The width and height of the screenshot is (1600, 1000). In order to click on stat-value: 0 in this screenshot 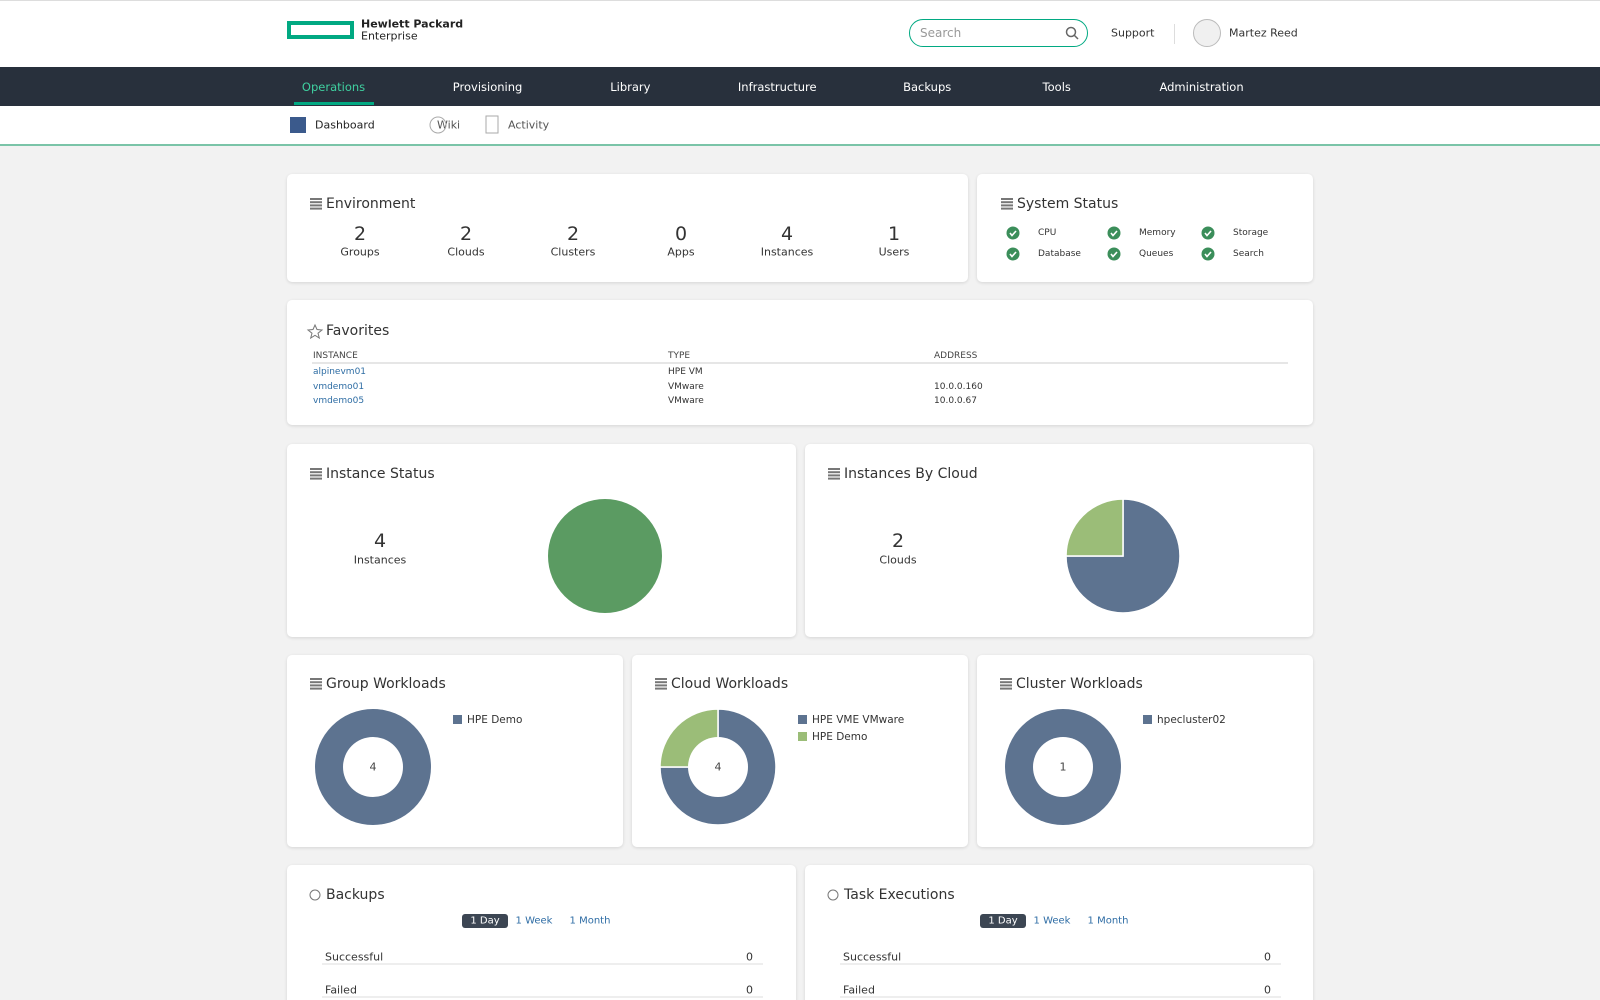, I will do `click(681, 234)`.